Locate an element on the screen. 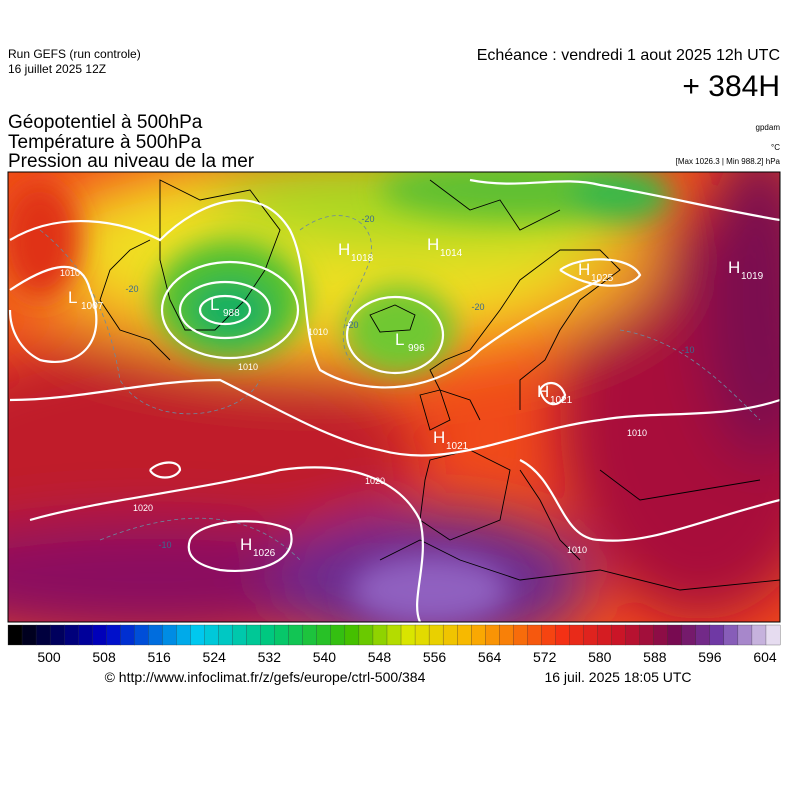  scale-label: 532 is located at coordinates (270, 657).